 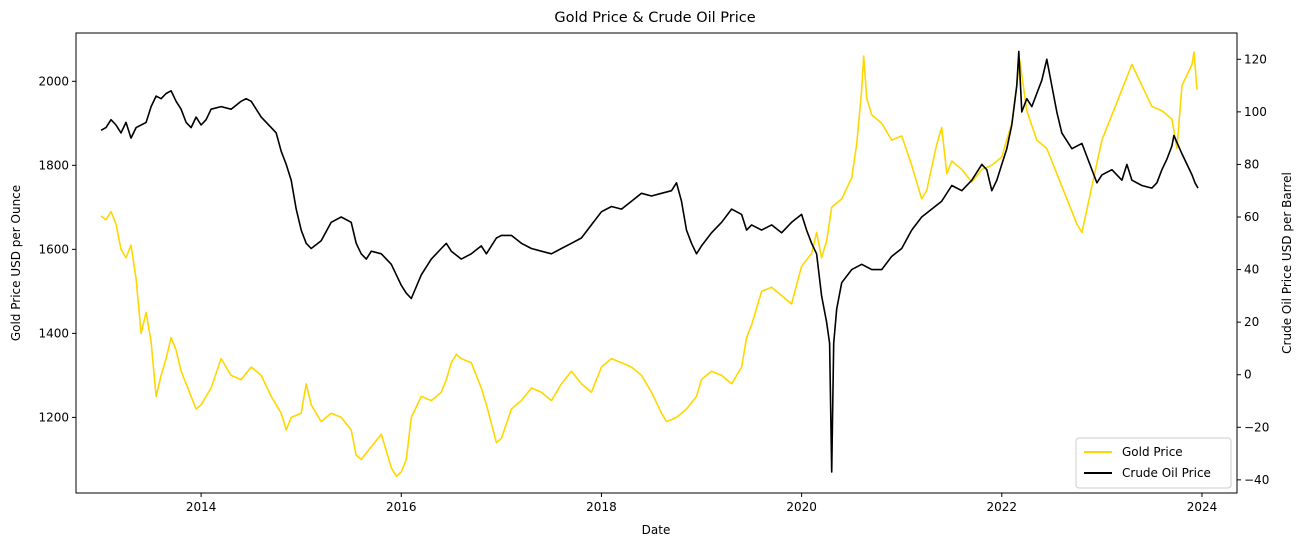 I want to click on x-tick-label: 2018, so click(x=601, y=507).